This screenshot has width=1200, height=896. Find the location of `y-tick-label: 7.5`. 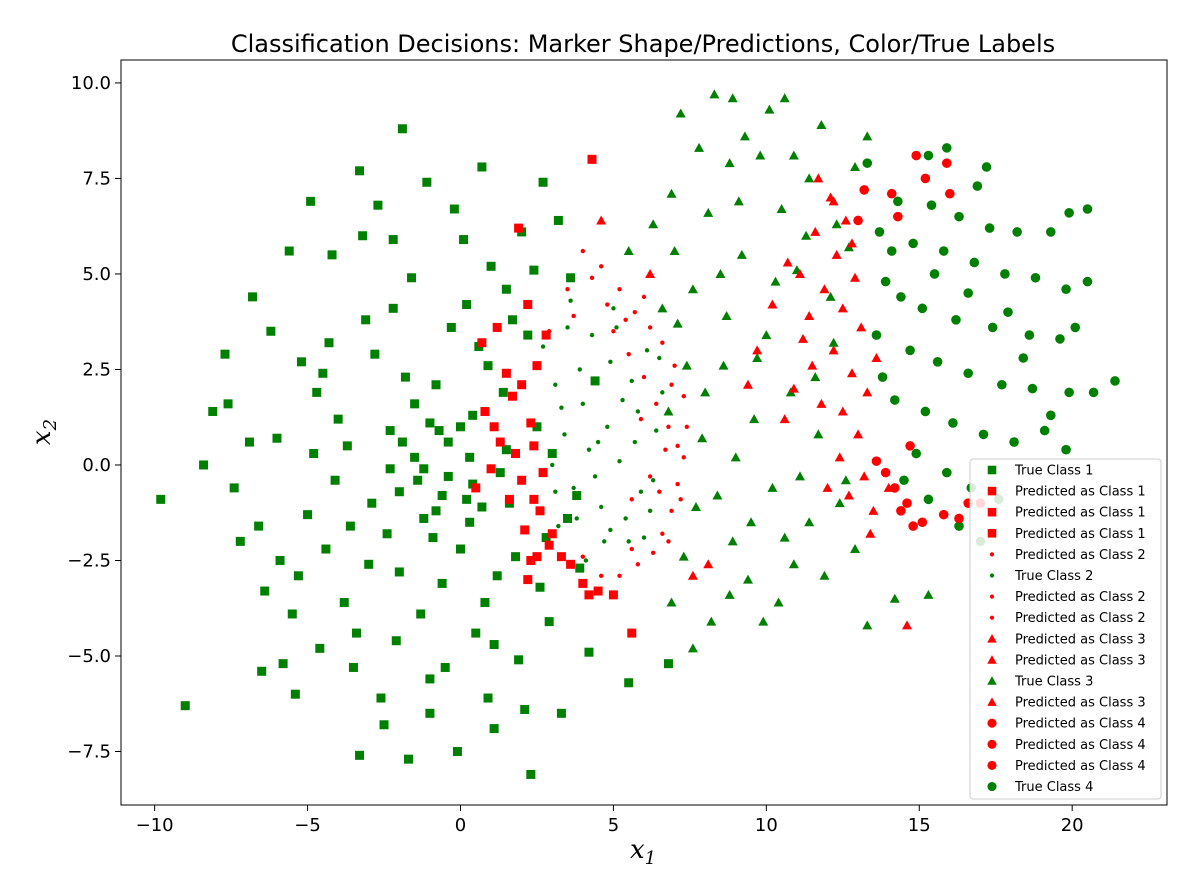

y-tick-label: 7.5 is located at coordinates (96, 178).